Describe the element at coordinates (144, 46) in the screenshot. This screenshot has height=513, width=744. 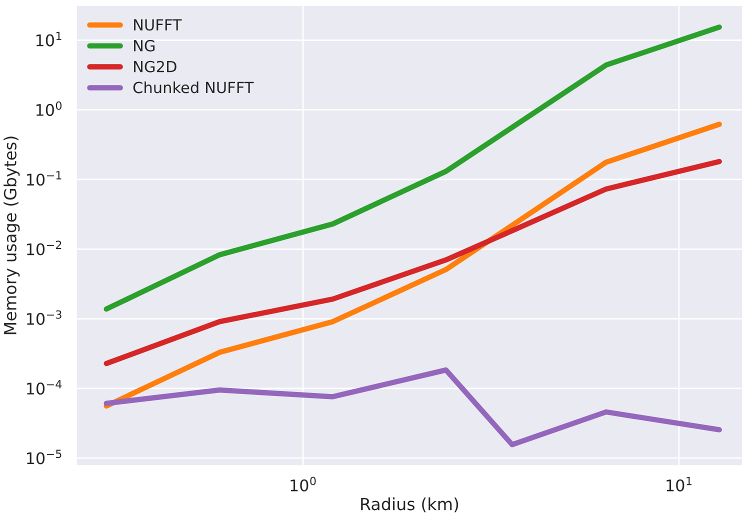
I see `legend-label: NG` at that location.